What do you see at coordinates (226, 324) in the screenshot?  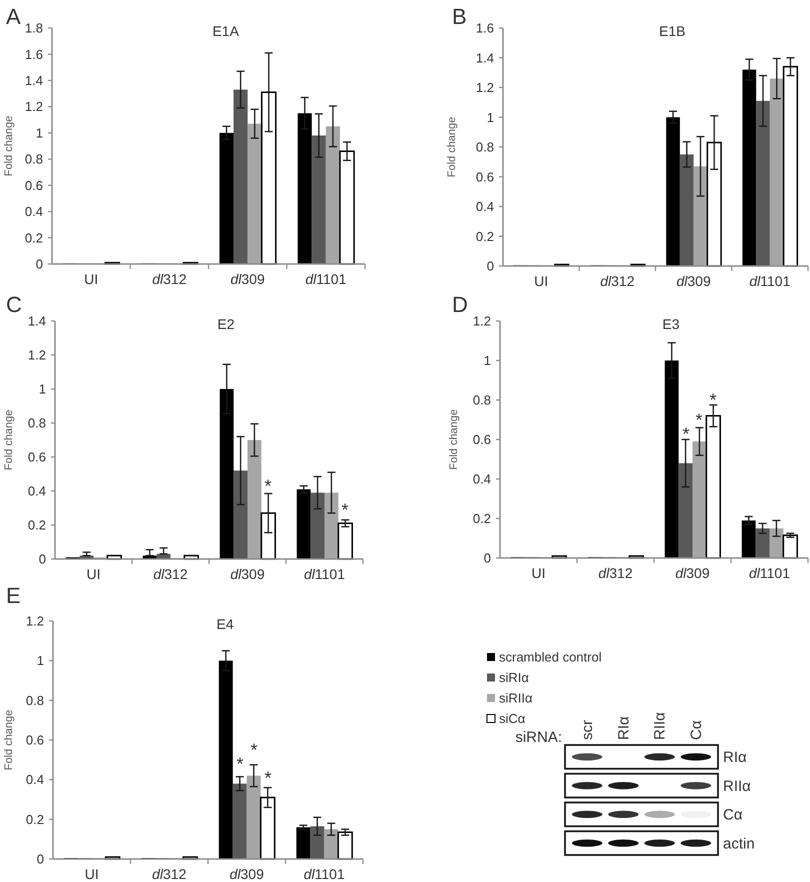 I see `chart-title: E2` at bounding box center [226, 324].